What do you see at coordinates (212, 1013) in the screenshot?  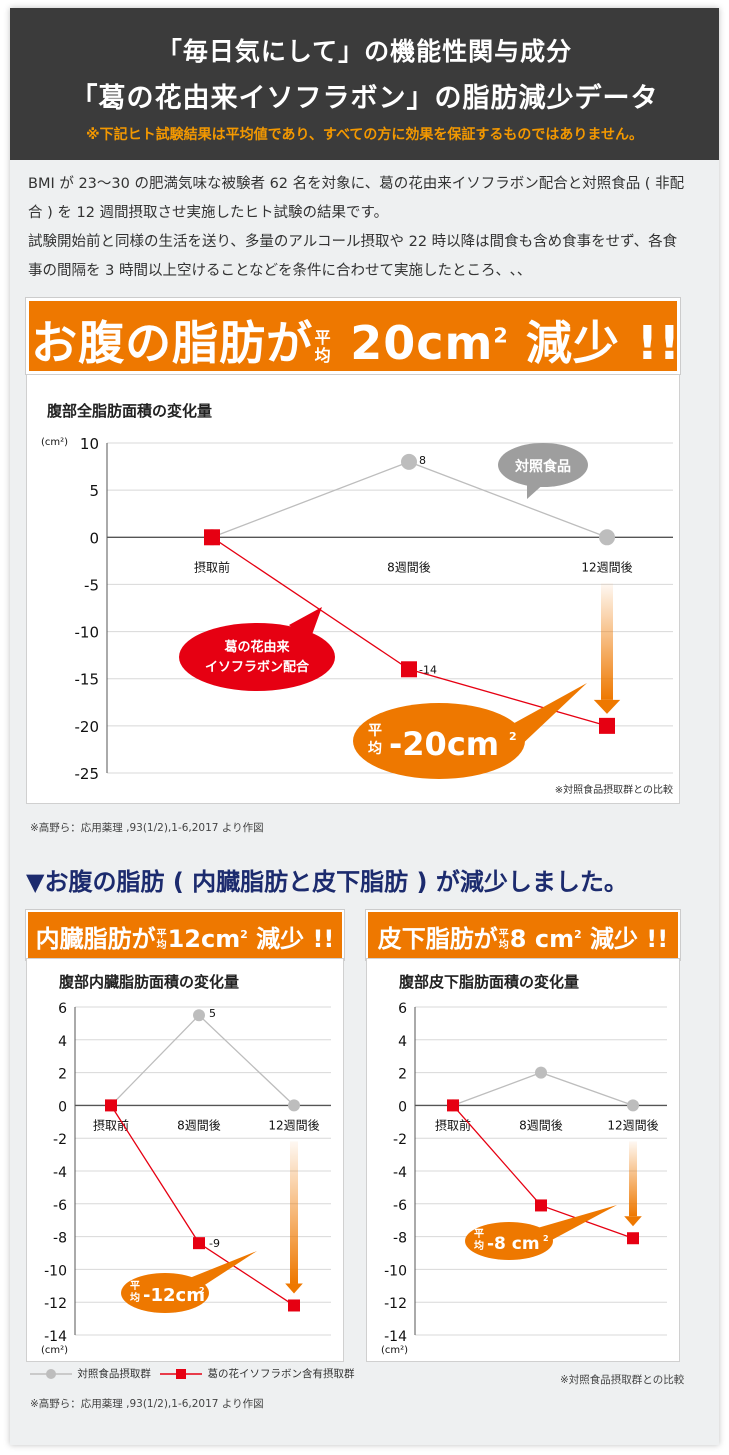 I see `control-peak-label: 5` at bounding box center [212, 1013].